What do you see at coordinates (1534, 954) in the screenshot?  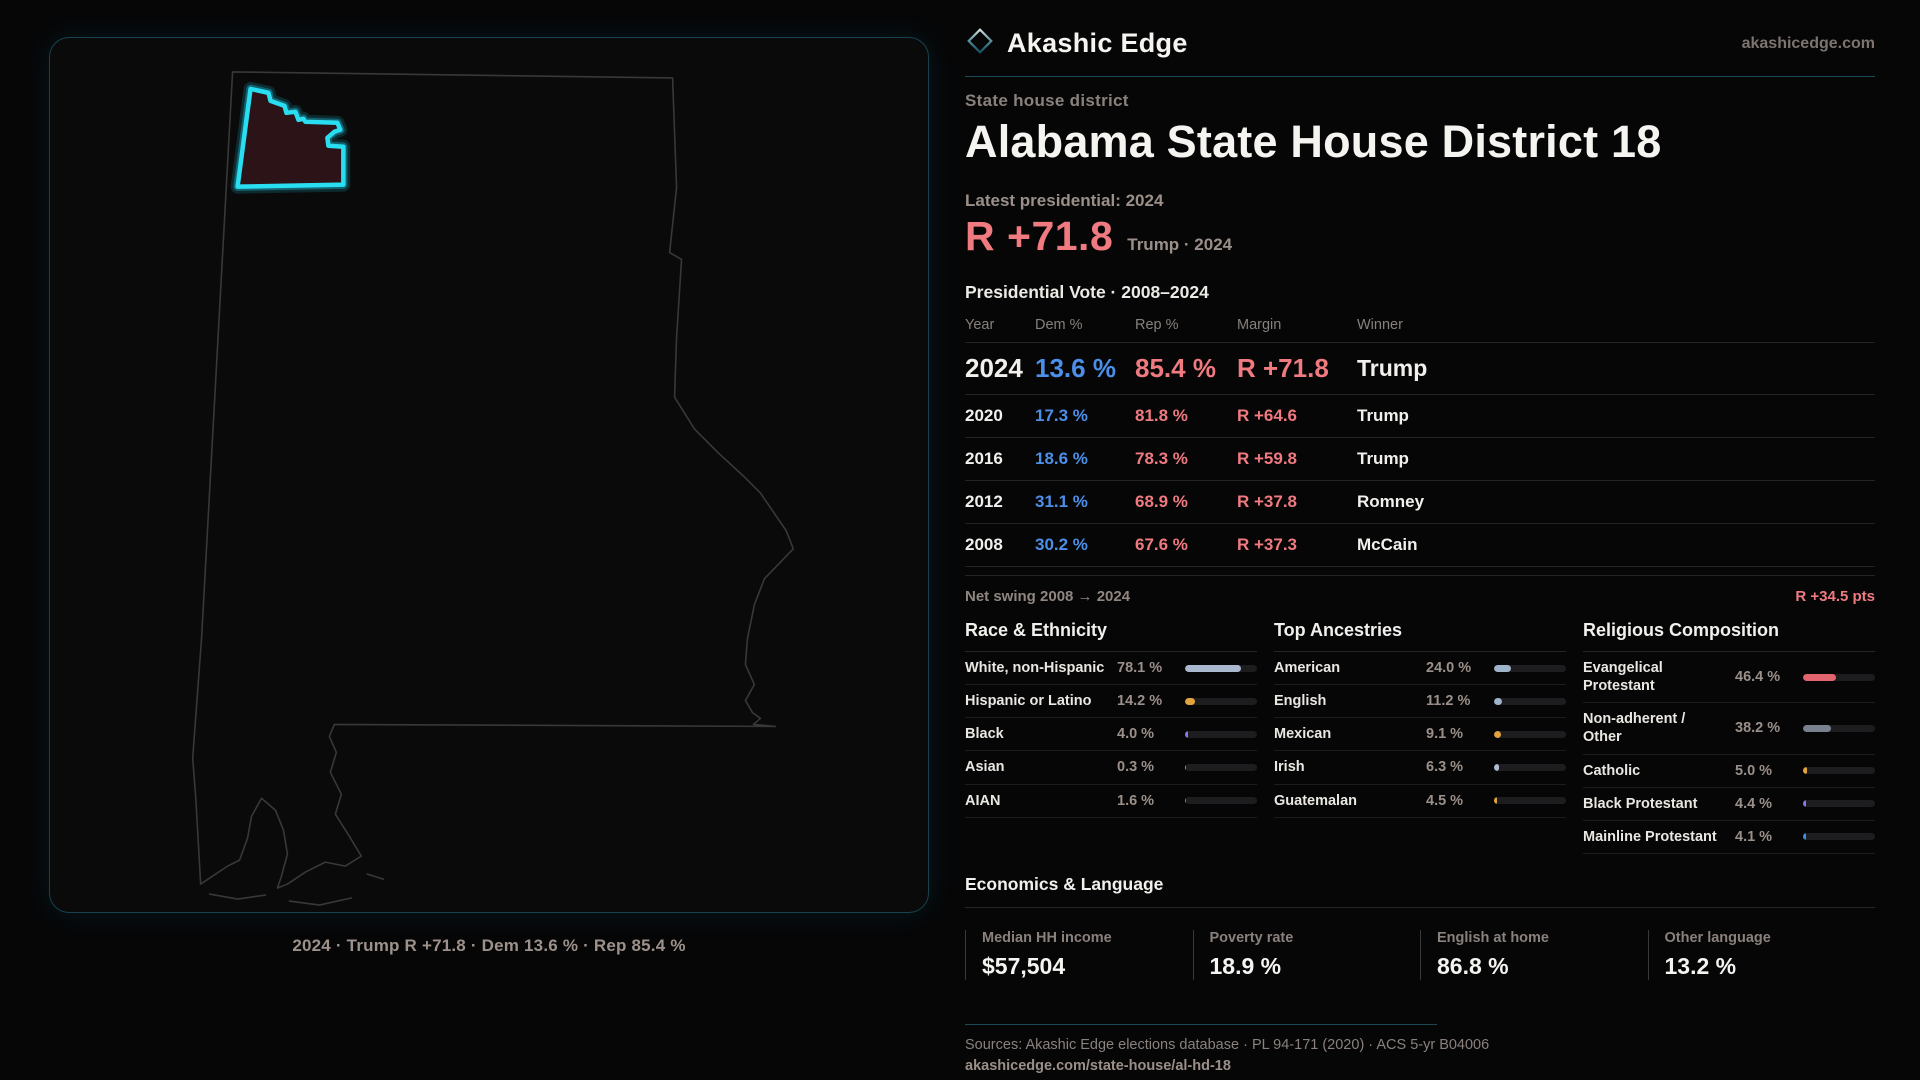 I see `stat-card: English at home 86.8 %` at bounding box center [1534, 954].